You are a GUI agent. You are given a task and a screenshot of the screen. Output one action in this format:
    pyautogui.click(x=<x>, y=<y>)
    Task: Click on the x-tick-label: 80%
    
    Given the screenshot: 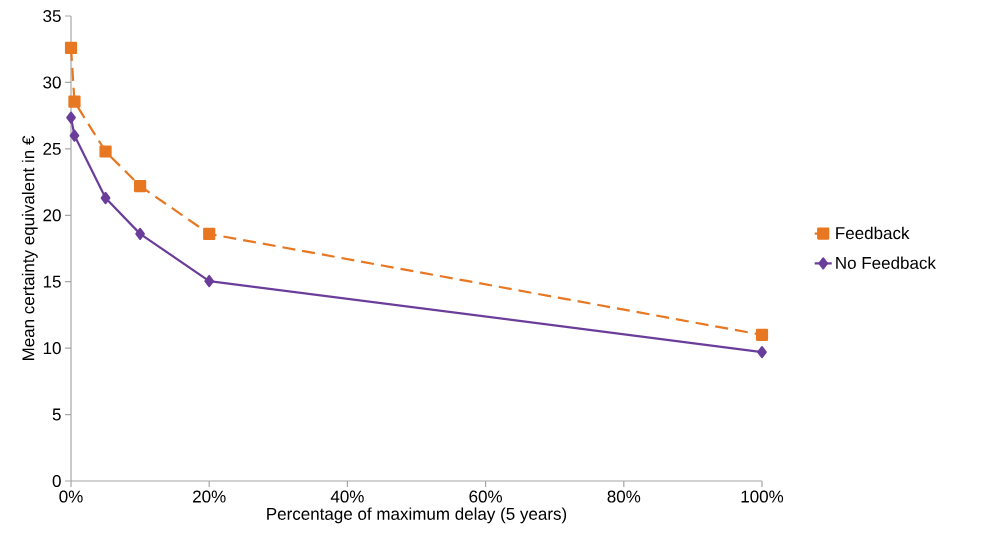 What is the action you would take?
    pyautogui.click(x=624, y=496)
    